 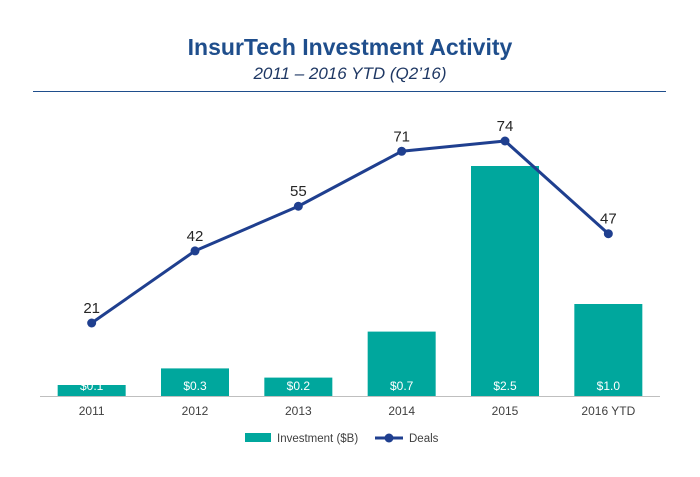 What do you see at coordinates (317, 439) in the screenshot?
I see `legend-label-investment: Investment ($B)` at bounding box center [317, 439].